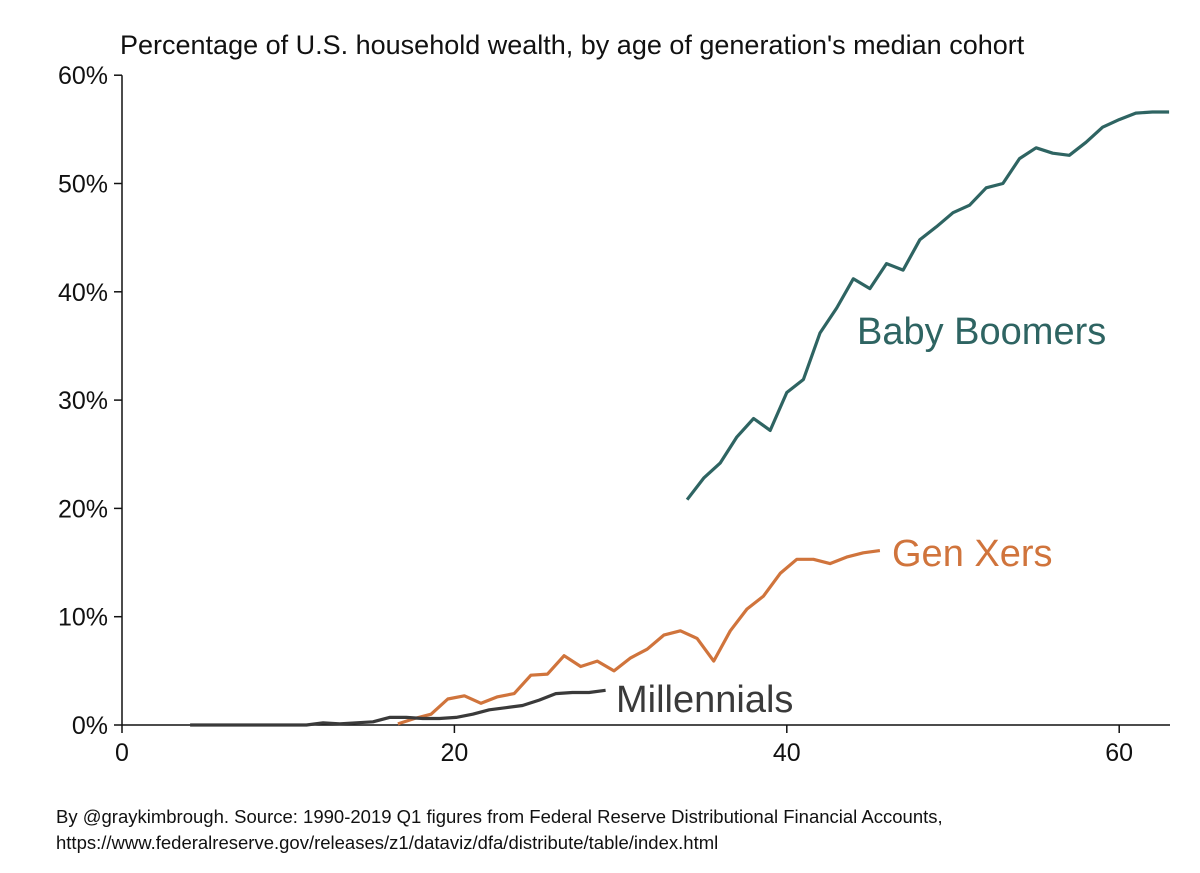 Image resolution: width=1200 pixels, height=873 pixels. Describe the element at coordinates (83, 185) in the screenshot. I see `y-tick-label: 50%` at that location.